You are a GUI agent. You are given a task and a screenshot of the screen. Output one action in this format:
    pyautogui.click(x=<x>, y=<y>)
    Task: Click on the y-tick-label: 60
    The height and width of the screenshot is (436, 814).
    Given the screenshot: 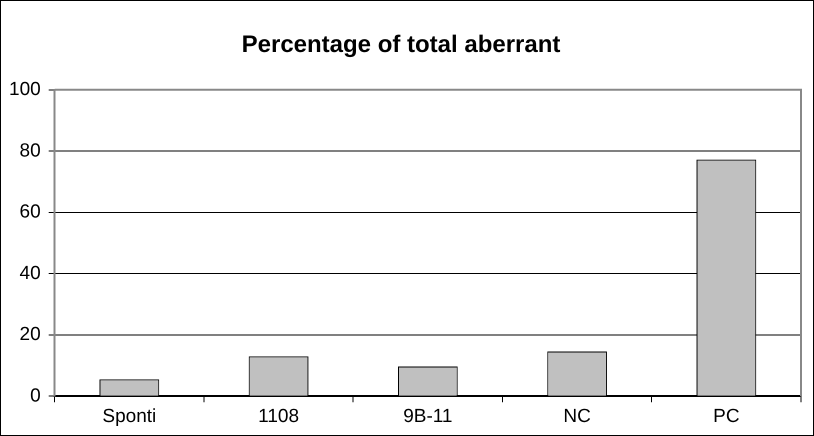 What is the action you would take?
    pyautogui.click(x=30, y=212)
    